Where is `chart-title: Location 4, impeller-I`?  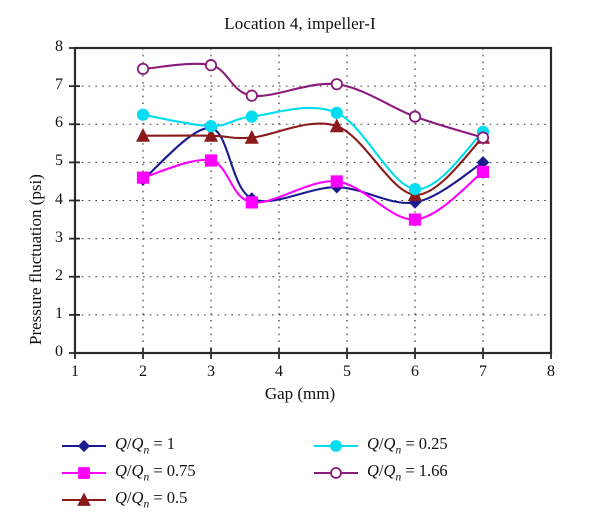 chart-title: Location 4, impeller-I is located at coordinates (300, 23).